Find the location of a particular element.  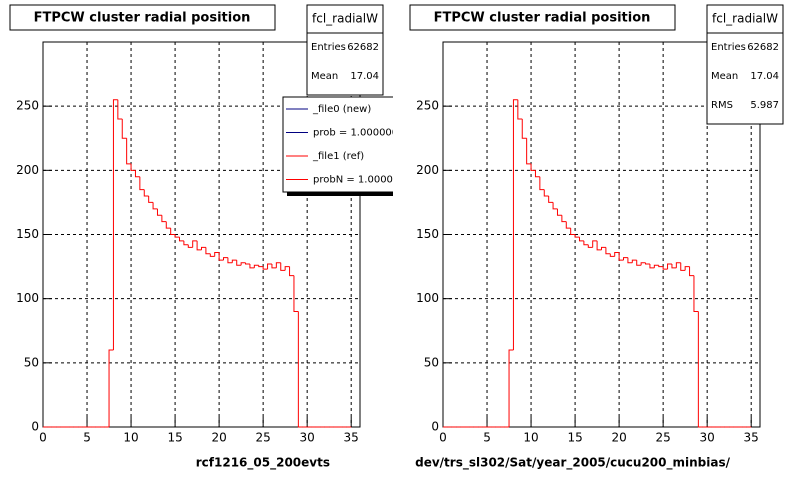

stats-box is located at coordinates (345, 50).